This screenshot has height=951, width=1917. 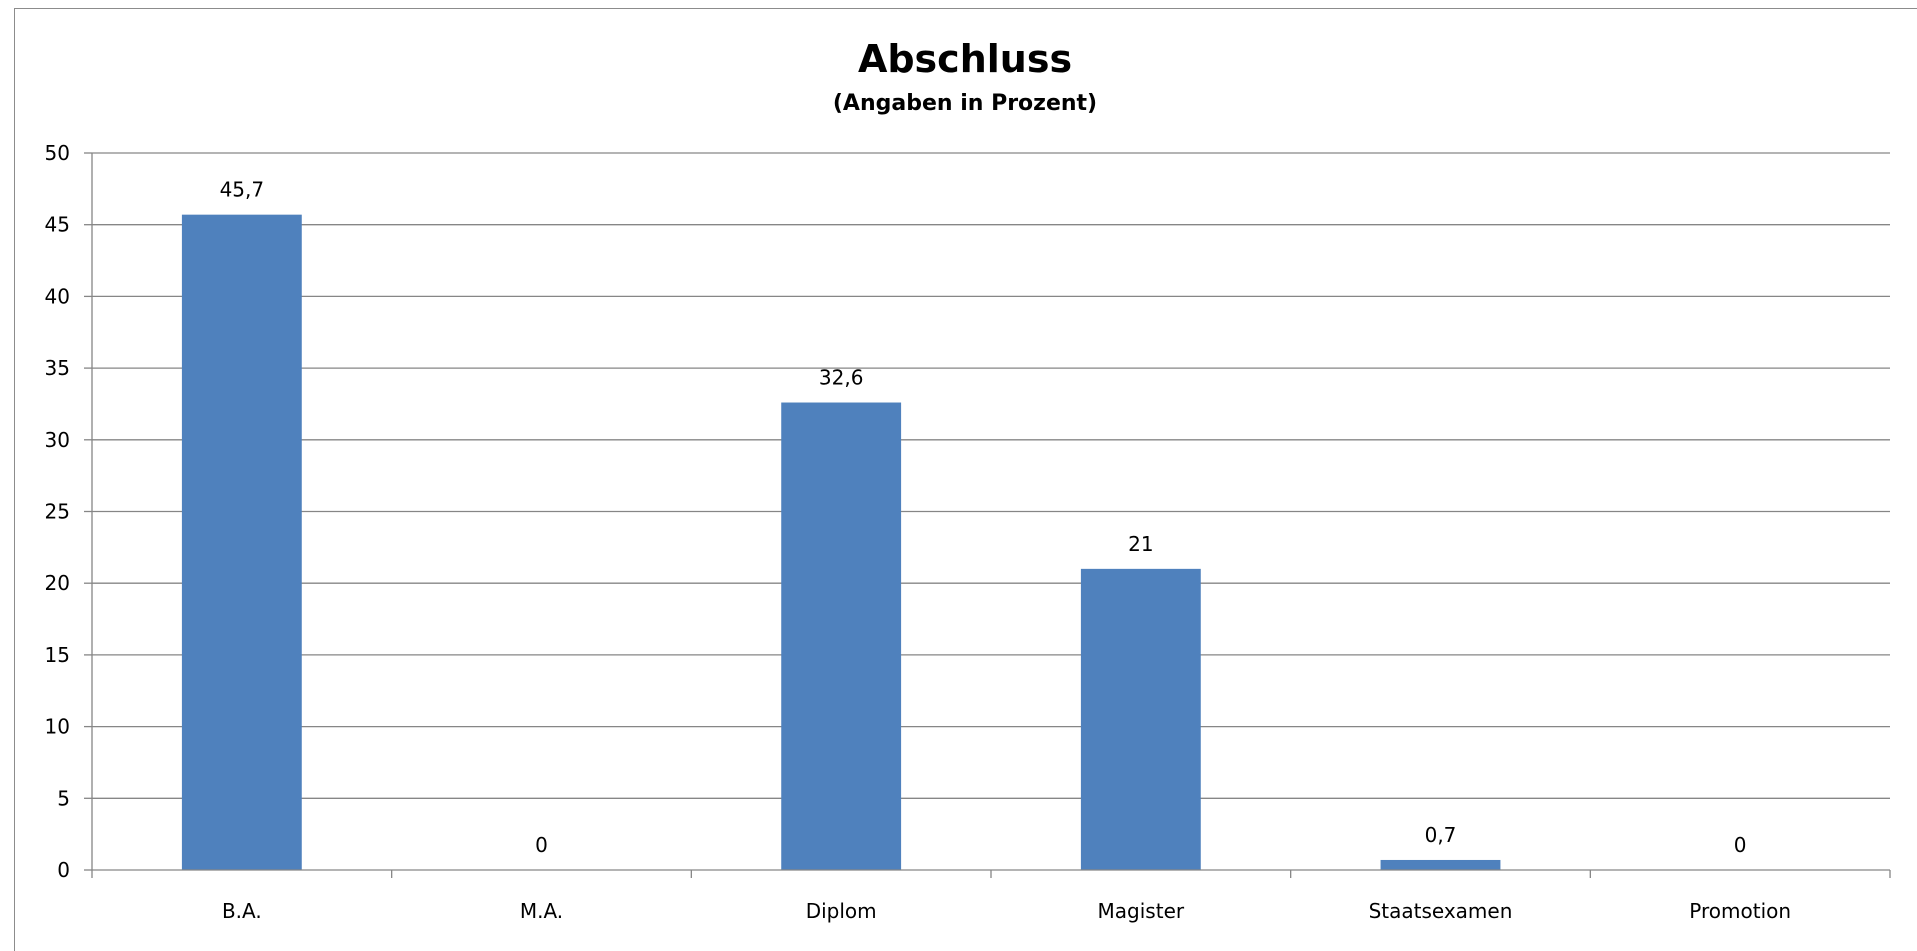 I want to click on category-label: Staatsexamen, so click(x=1441, y=911).